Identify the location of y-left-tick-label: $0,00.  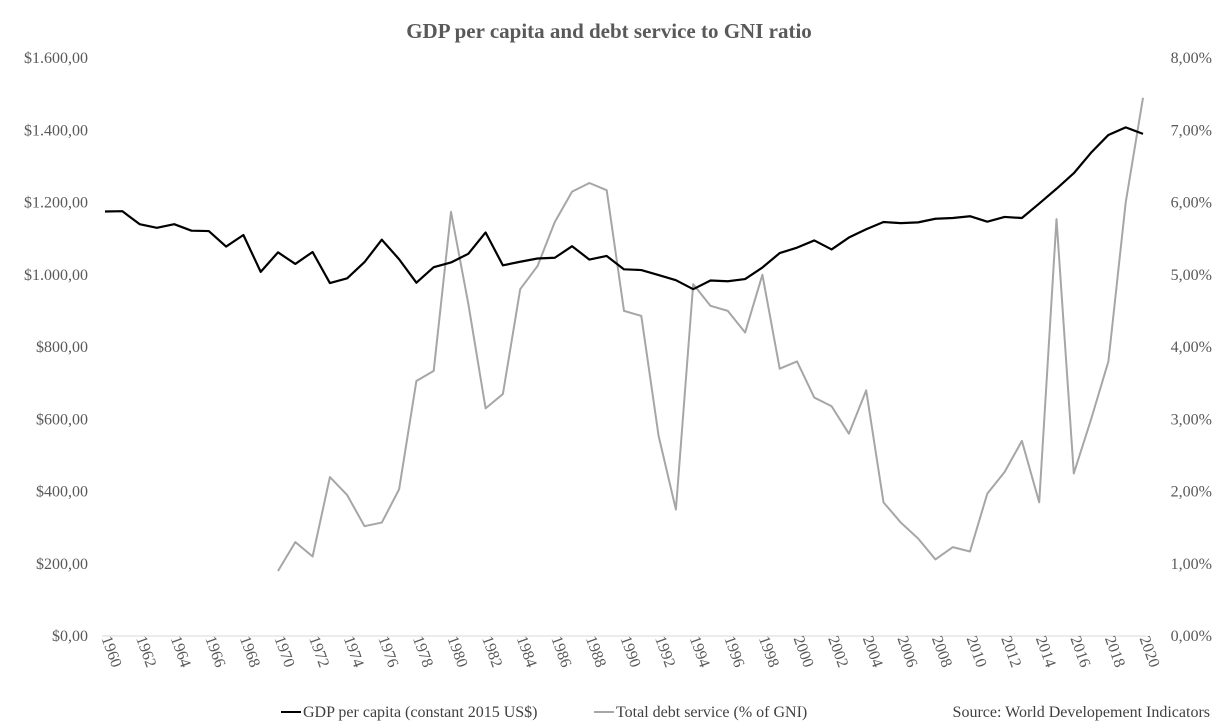
(70, 636).